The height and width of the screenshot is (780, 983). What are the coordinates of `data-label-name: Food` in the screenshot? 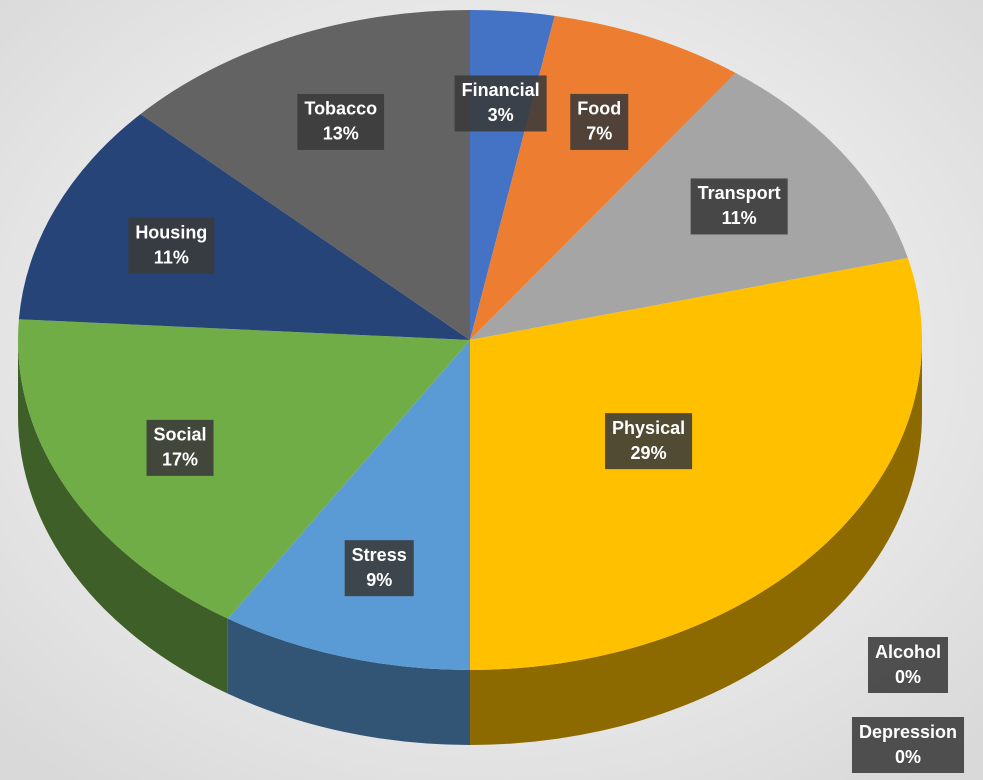 It's located at (599, 109).